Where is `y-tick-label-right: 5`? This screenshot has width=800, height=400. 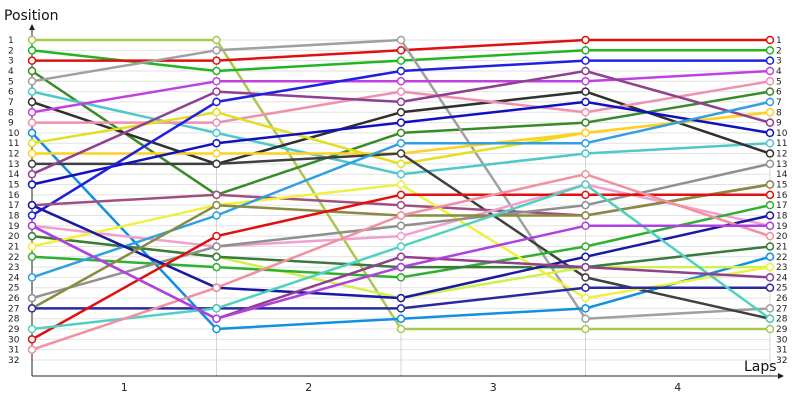
y-tick-label-right: 5 is located at coordinates (779, 82).